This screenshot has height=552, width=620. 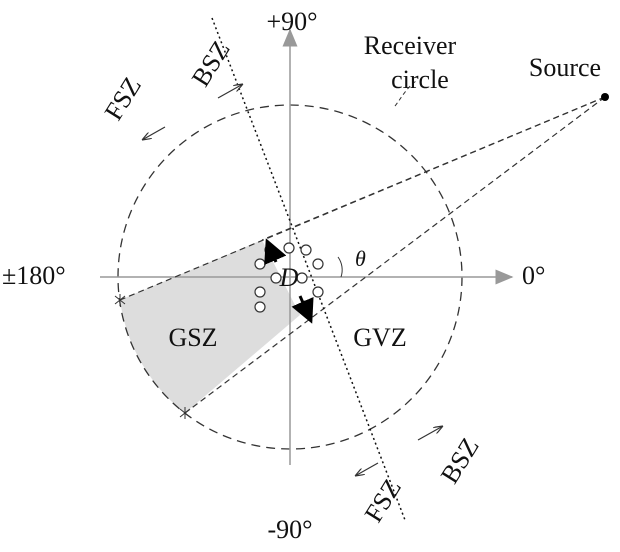 I want to click on label: θ, so click(x=360, y=258).